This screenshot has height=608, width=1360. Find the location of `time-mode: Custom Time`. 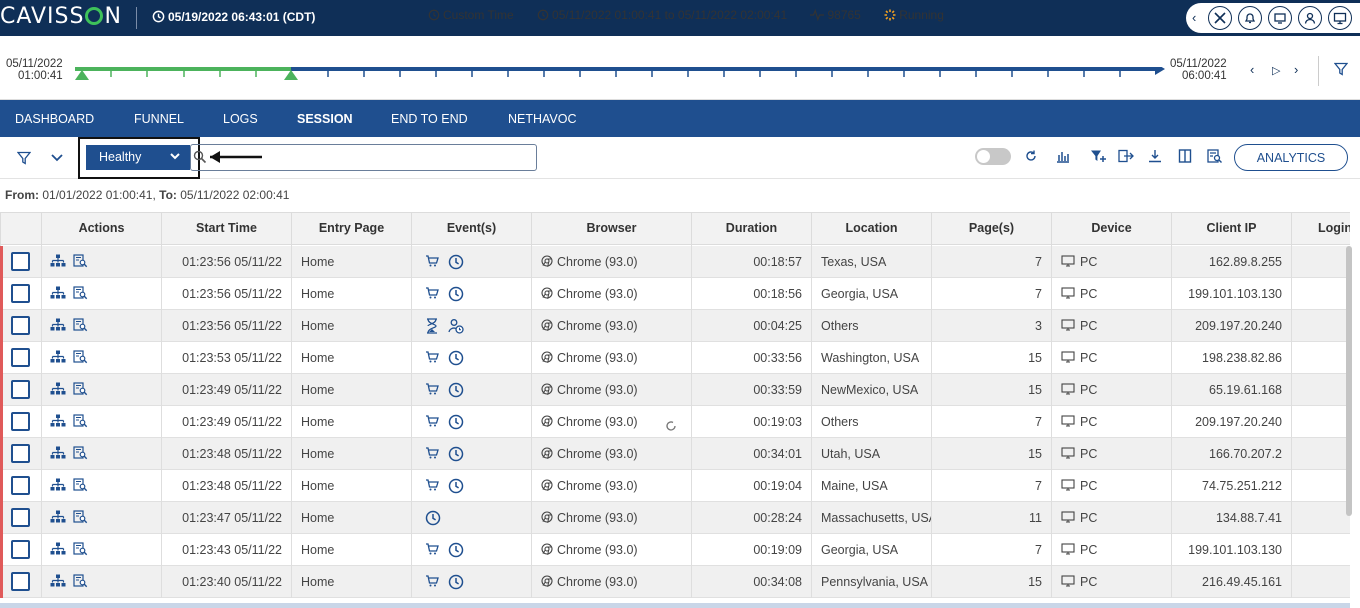

time-mode: Custom Time is located at coordinates (478, 15).